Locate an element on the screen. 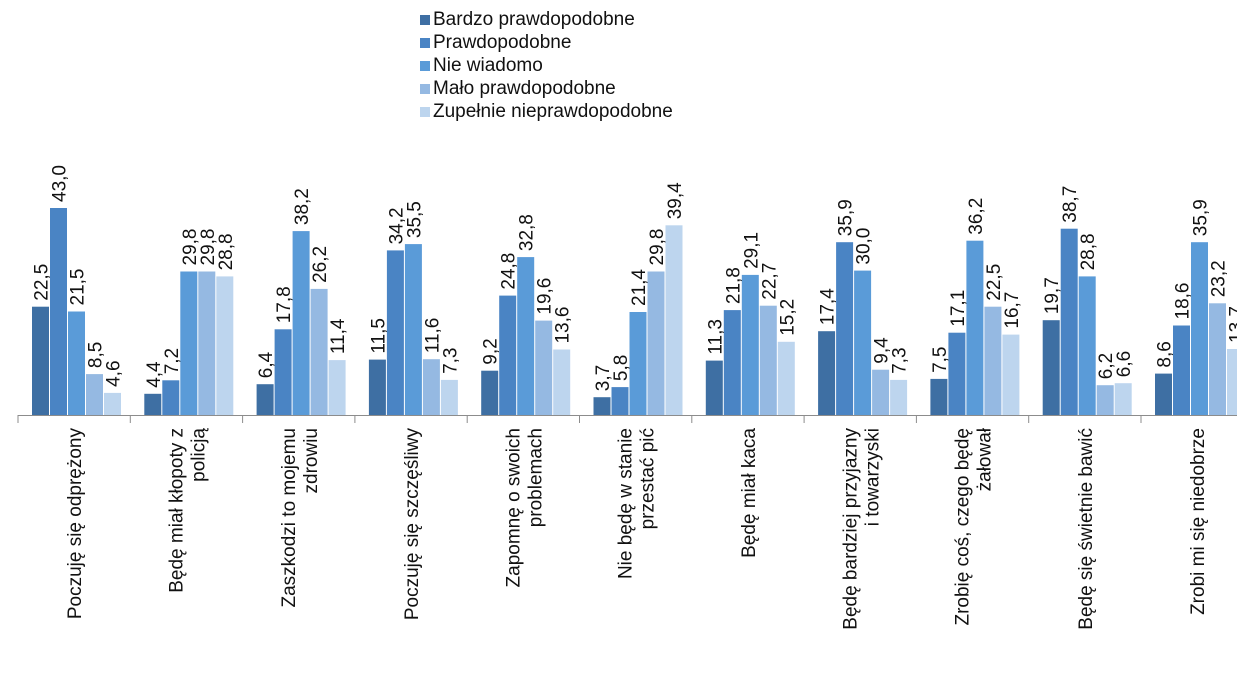 Image resolution: width=1237 pixels, height=686 pixels. category-label: Będę bardziej przyjazny is located at coordinates (850, 529).